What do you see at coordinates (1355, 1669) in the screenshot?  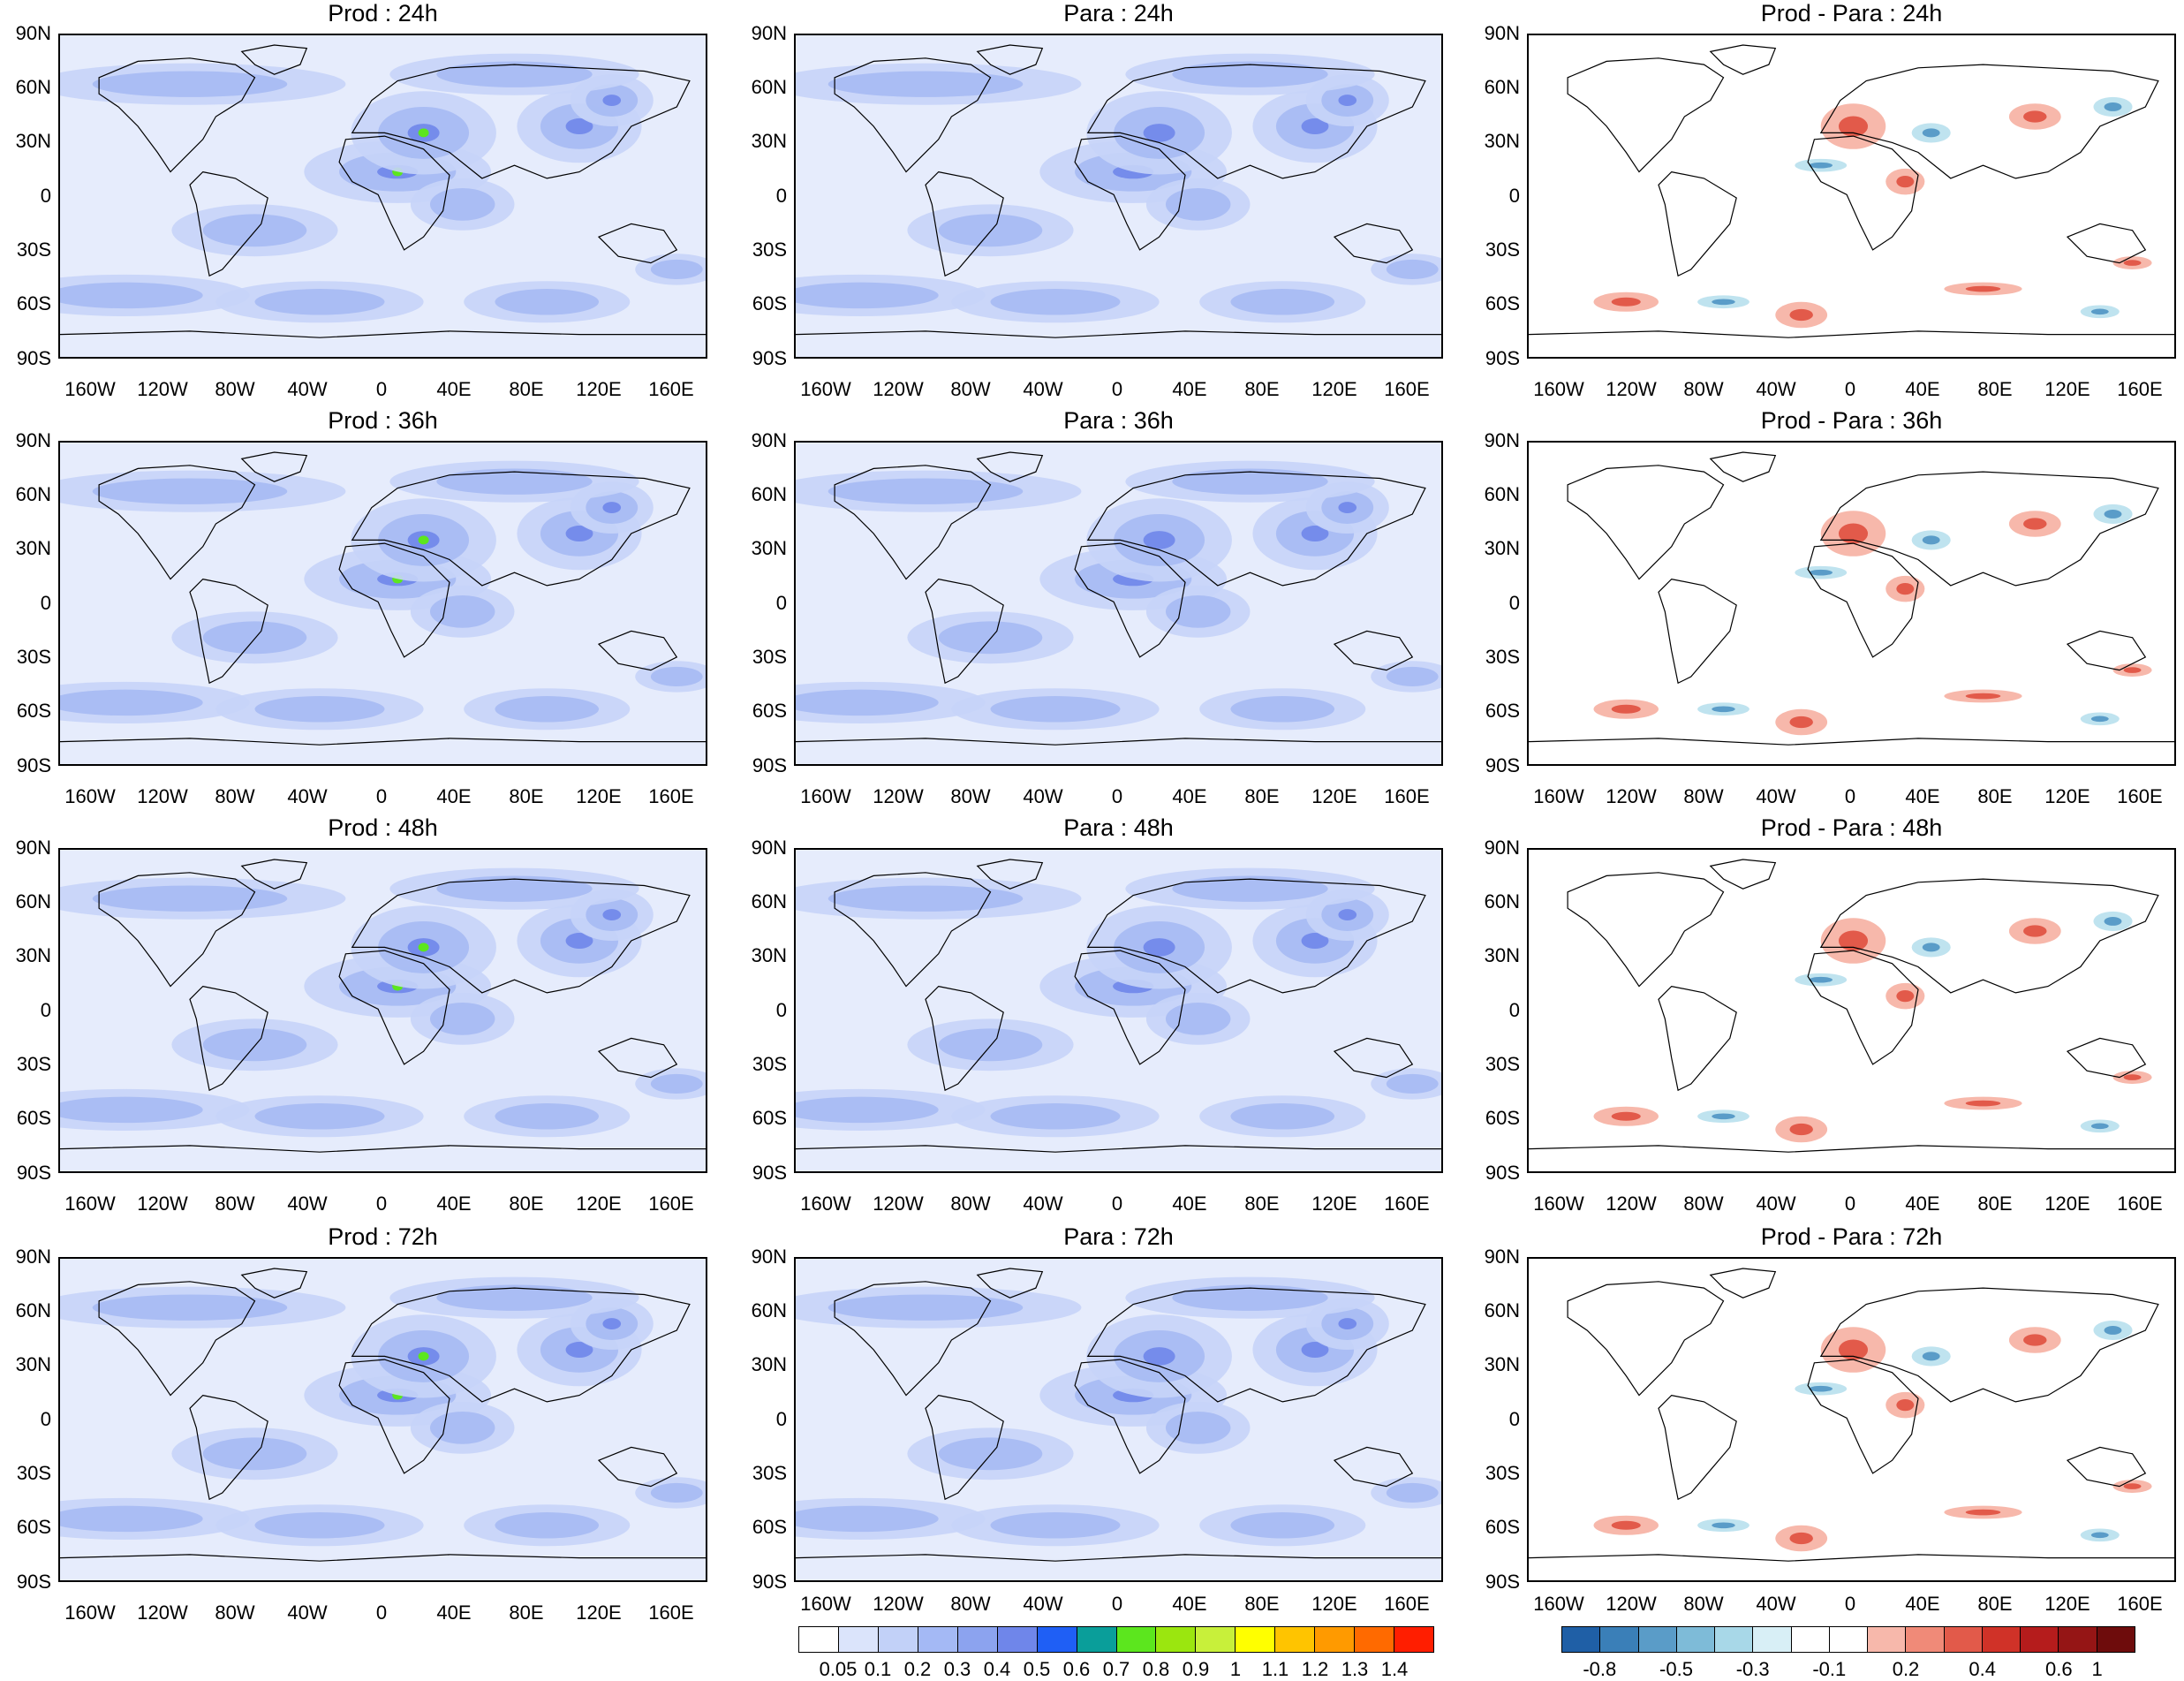 I see `colorbar-label: 1.3` at bounding box center [1355, 1669].